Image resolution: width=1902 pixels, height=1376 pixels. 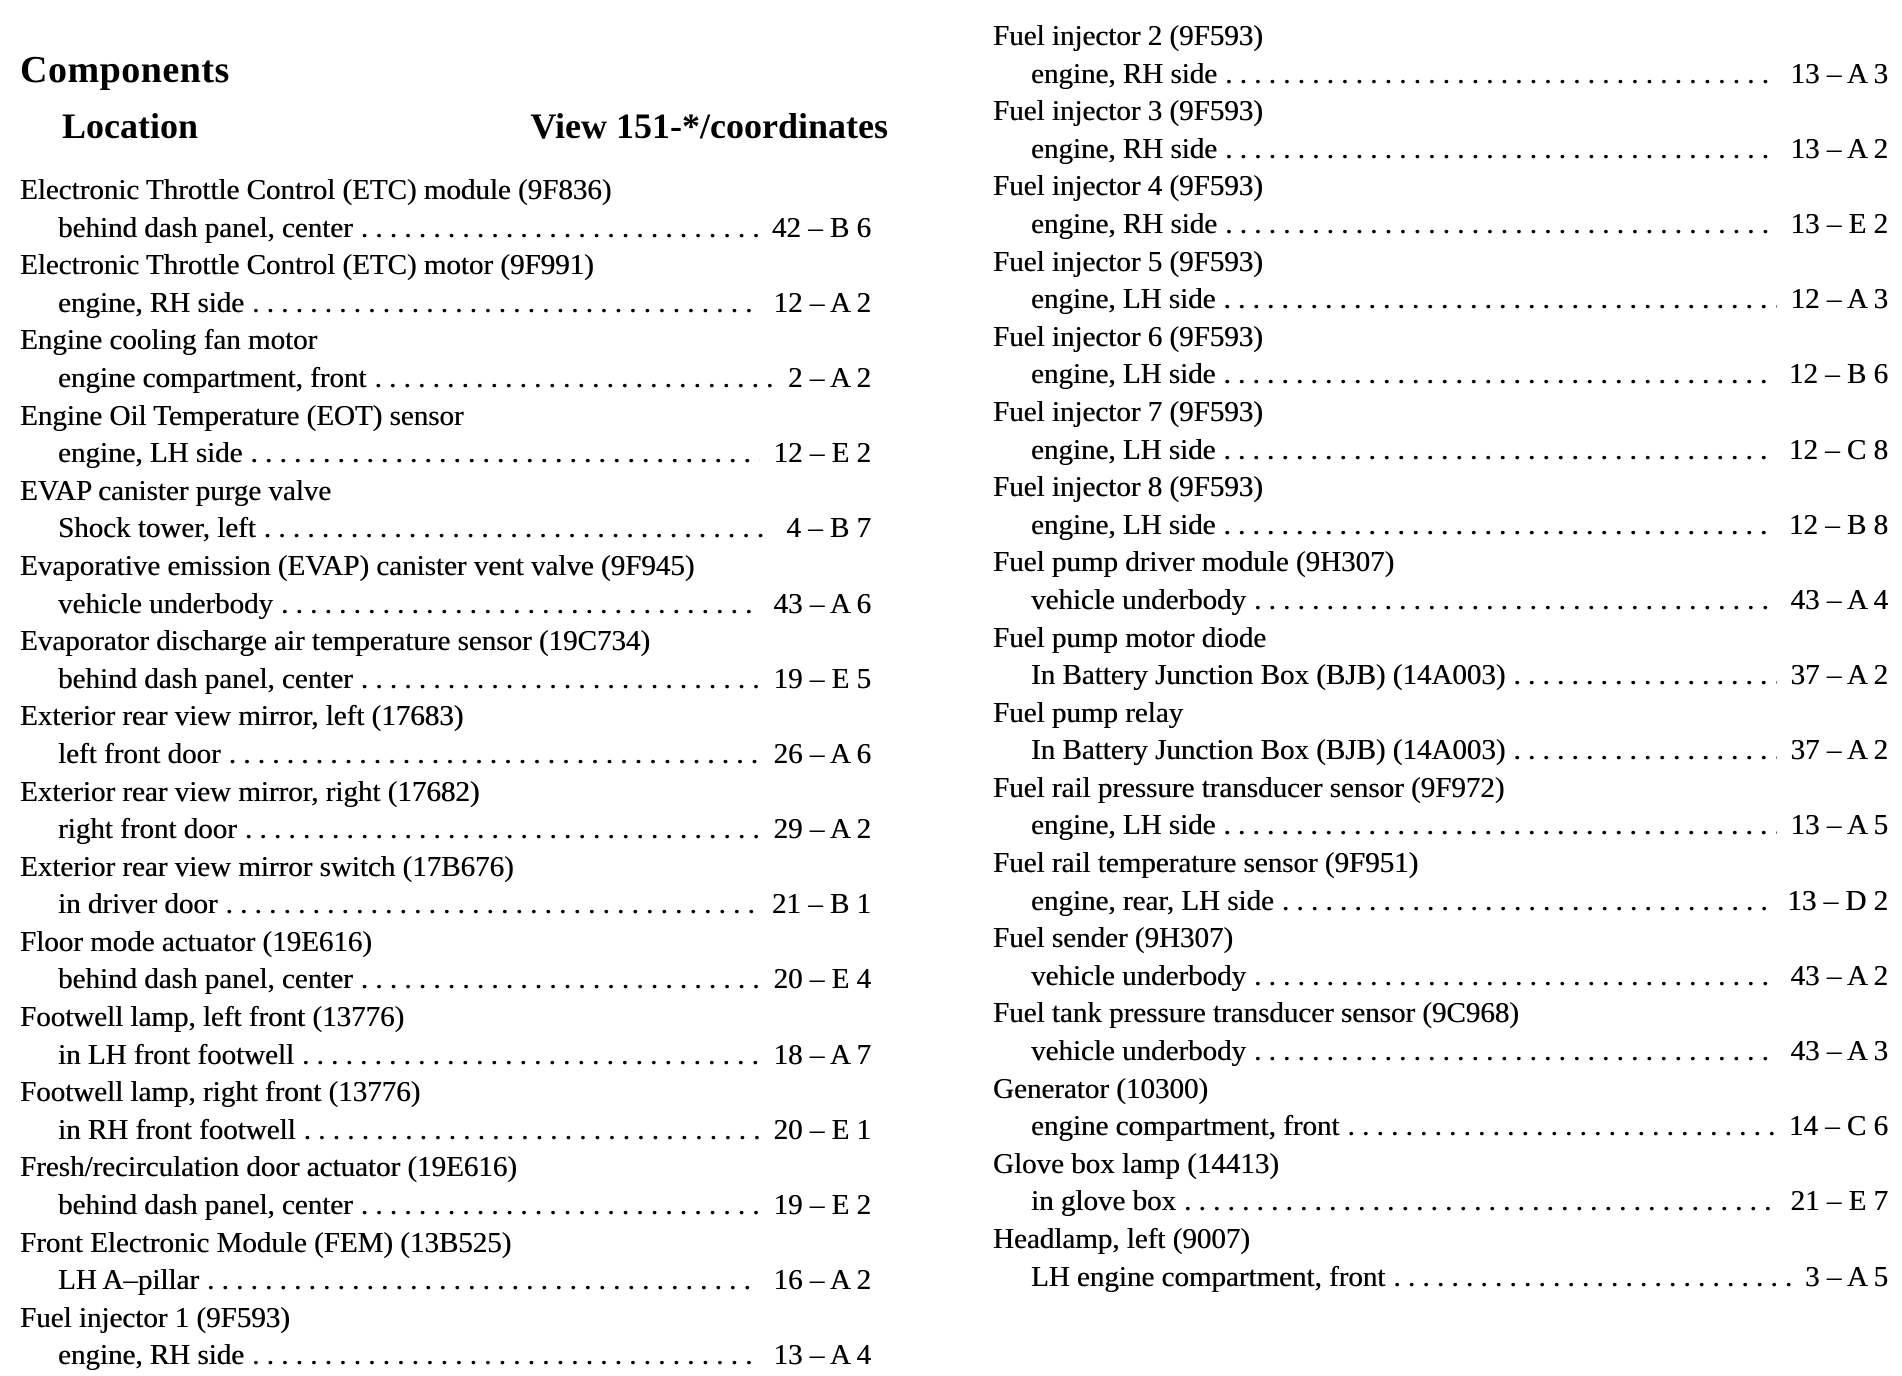 What do you see at coordinates (1113, 938) in the screenshot?
I see `component-name: Fuel sender (9H307)` at bounding box center [1113, 938].